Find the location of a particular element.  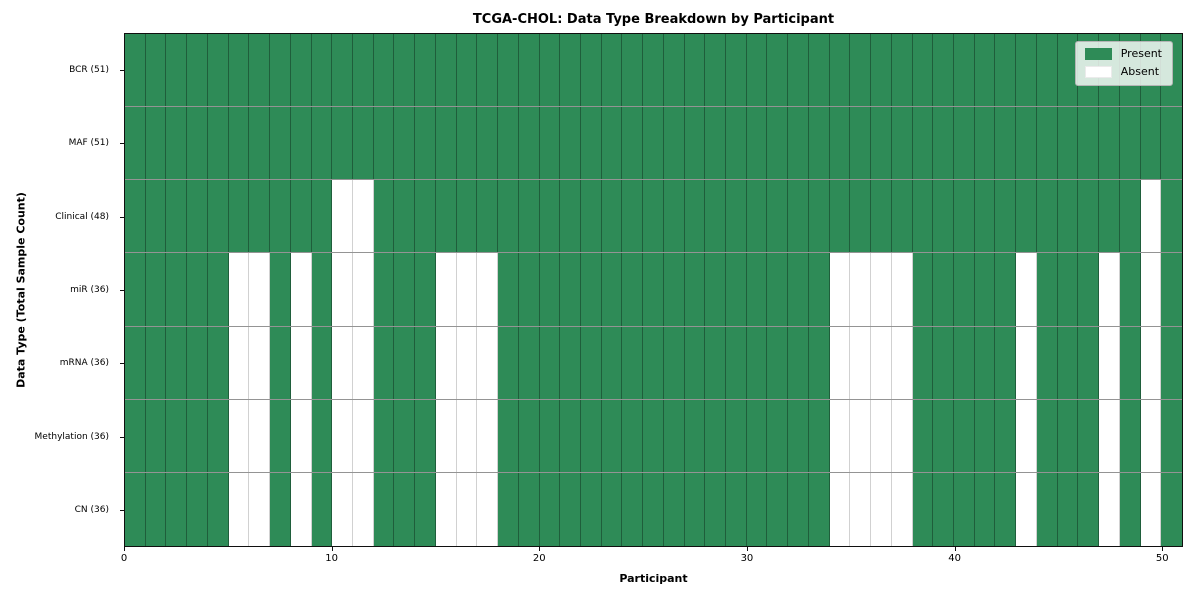

y-tick-label: CN (36) is located at coordinates (91, 510).